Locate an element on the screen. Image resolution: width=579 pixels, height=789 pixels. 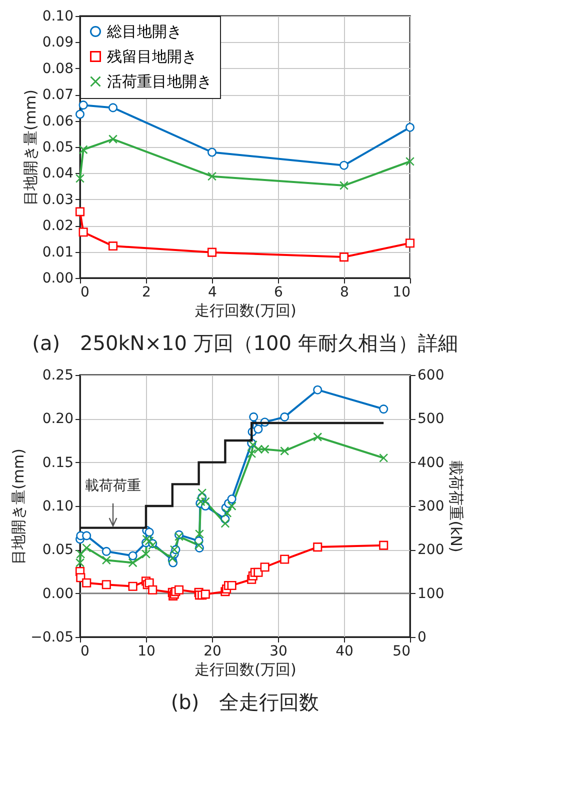
x-tick-label: 20 is located at coordinates (213, 652).